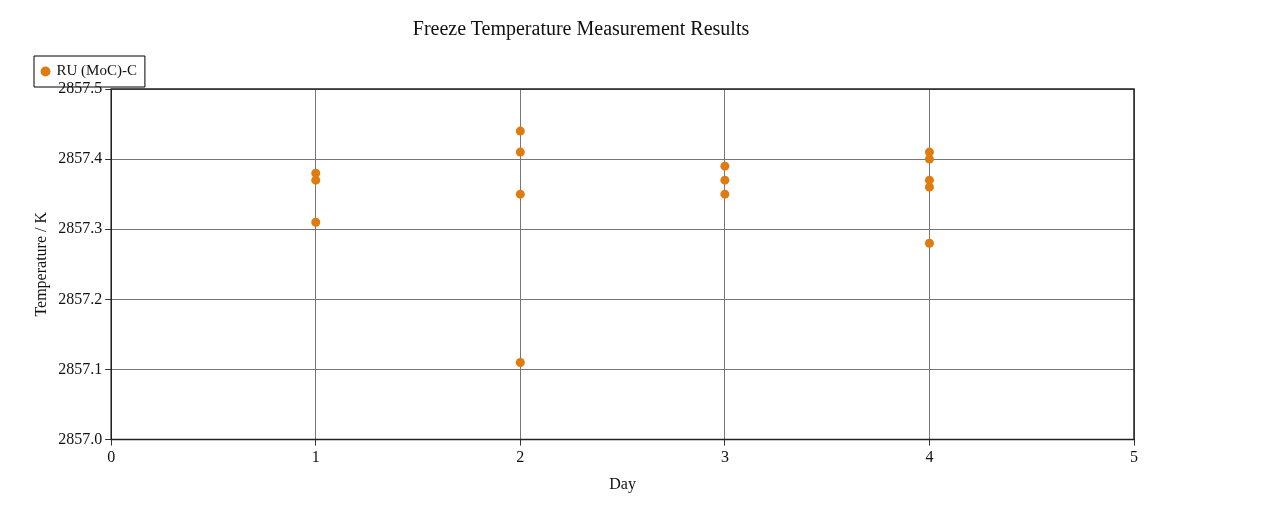 The image size is (1272, 518). I want to click on x-tick-label: 1, so click(315, 457).